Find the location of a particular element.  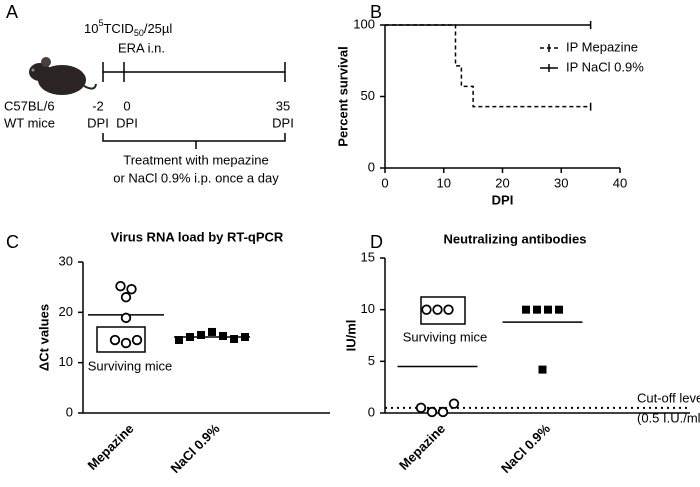

panel-letter: A is located at coordinates (12, 12).